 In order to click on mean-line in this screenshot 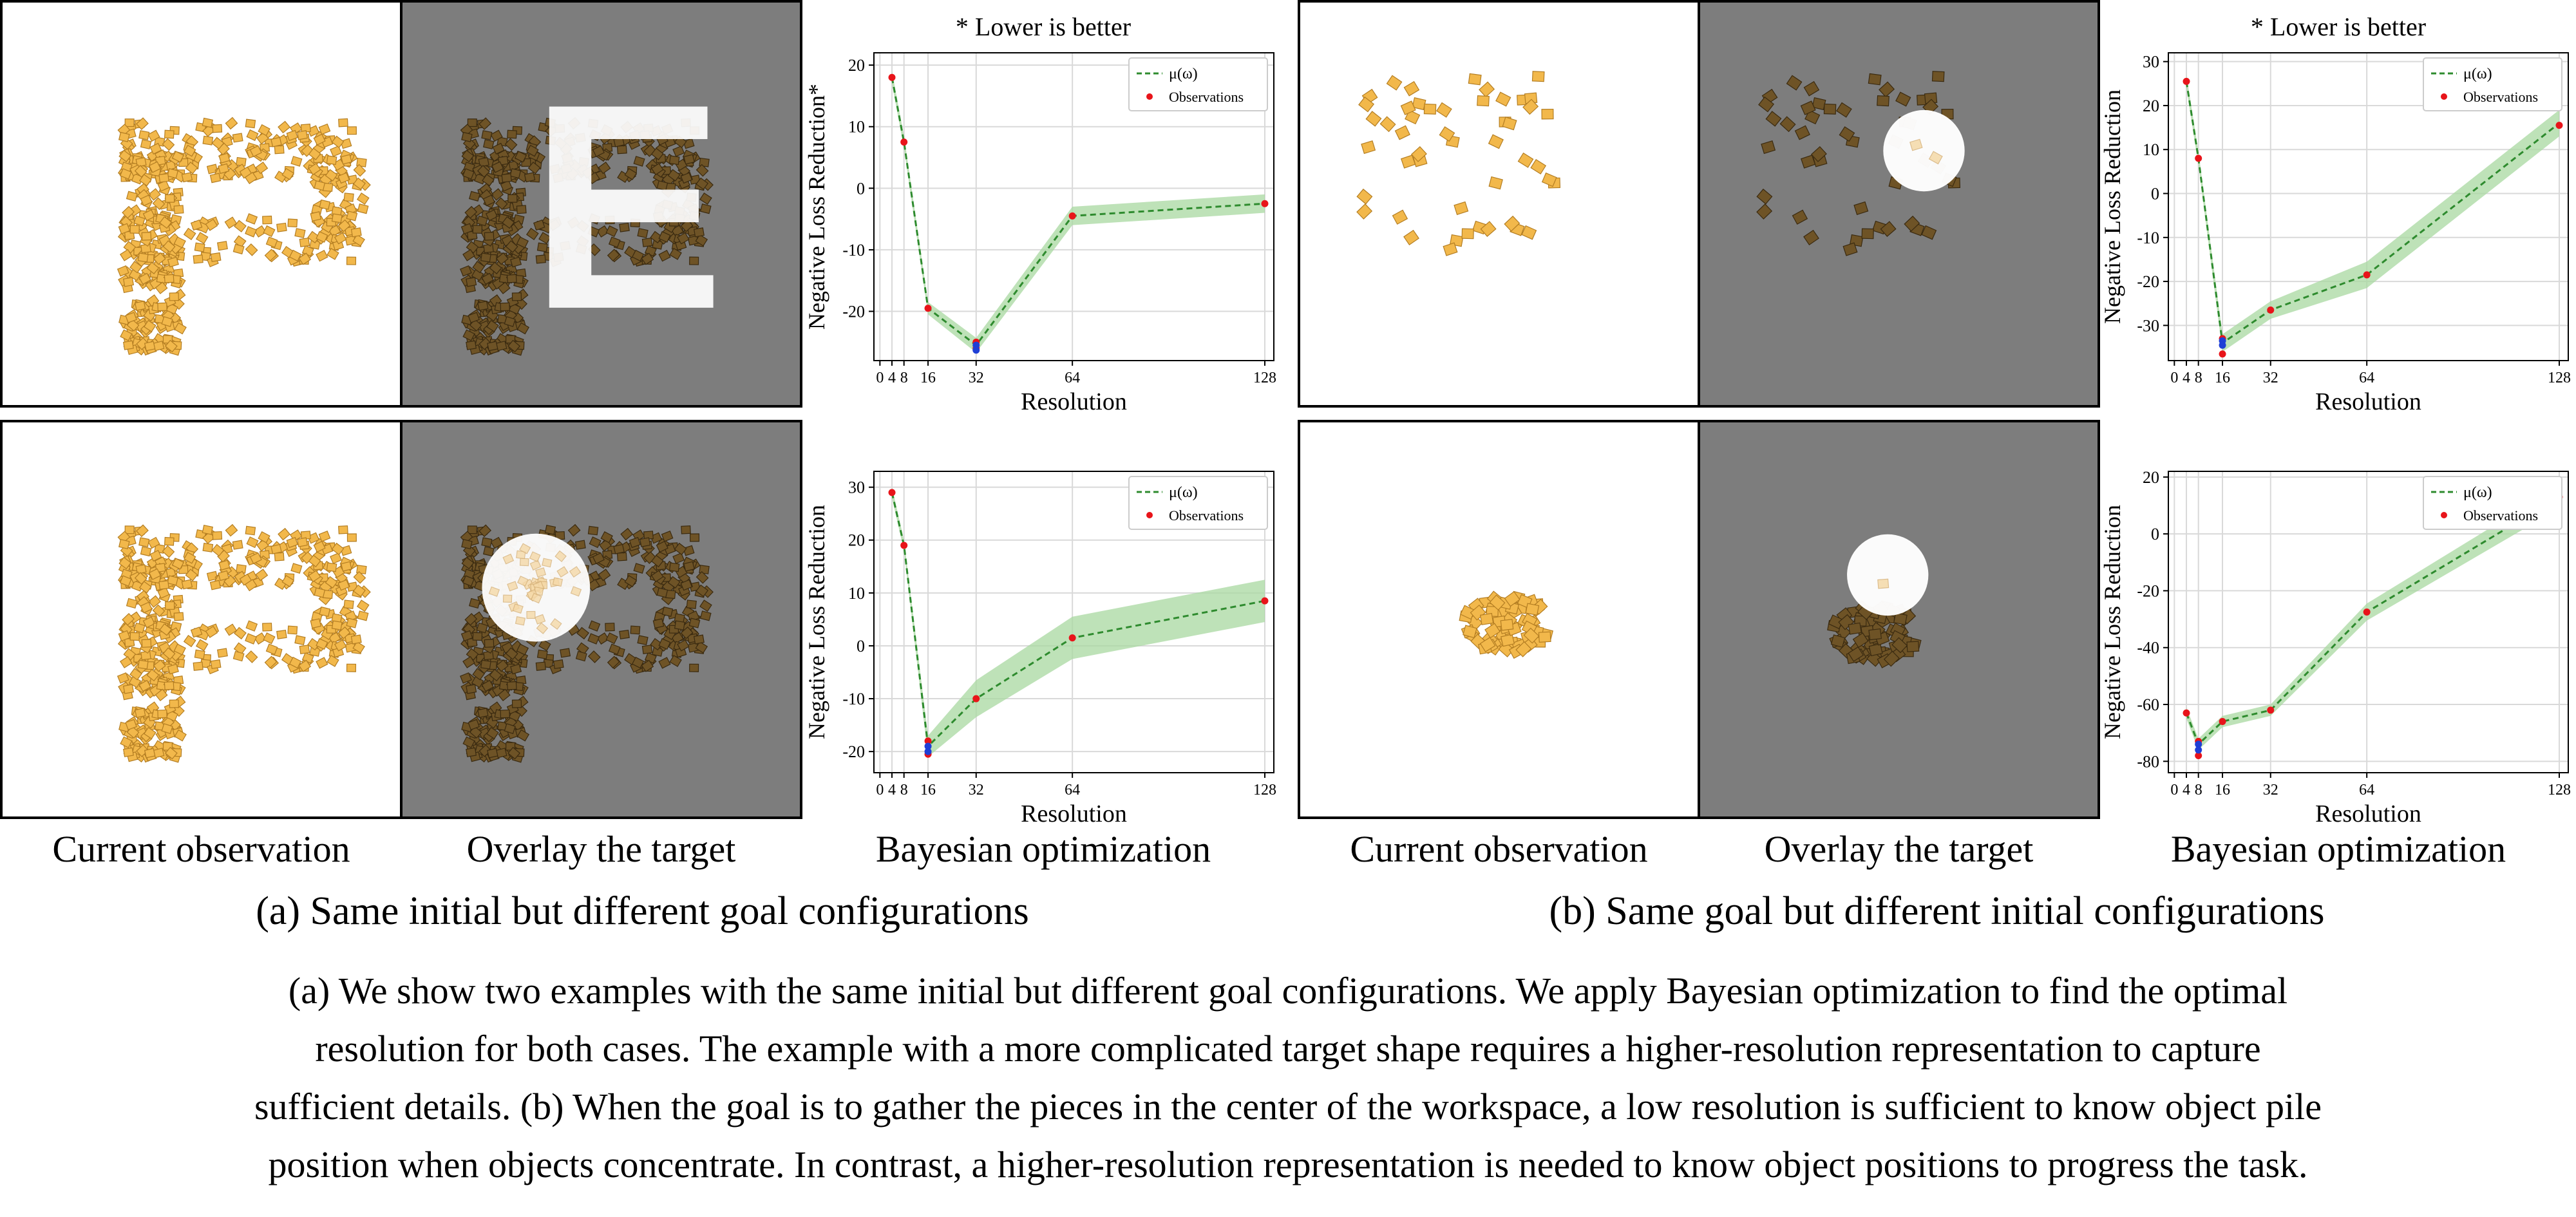, I will do `click(2372, 213)`.